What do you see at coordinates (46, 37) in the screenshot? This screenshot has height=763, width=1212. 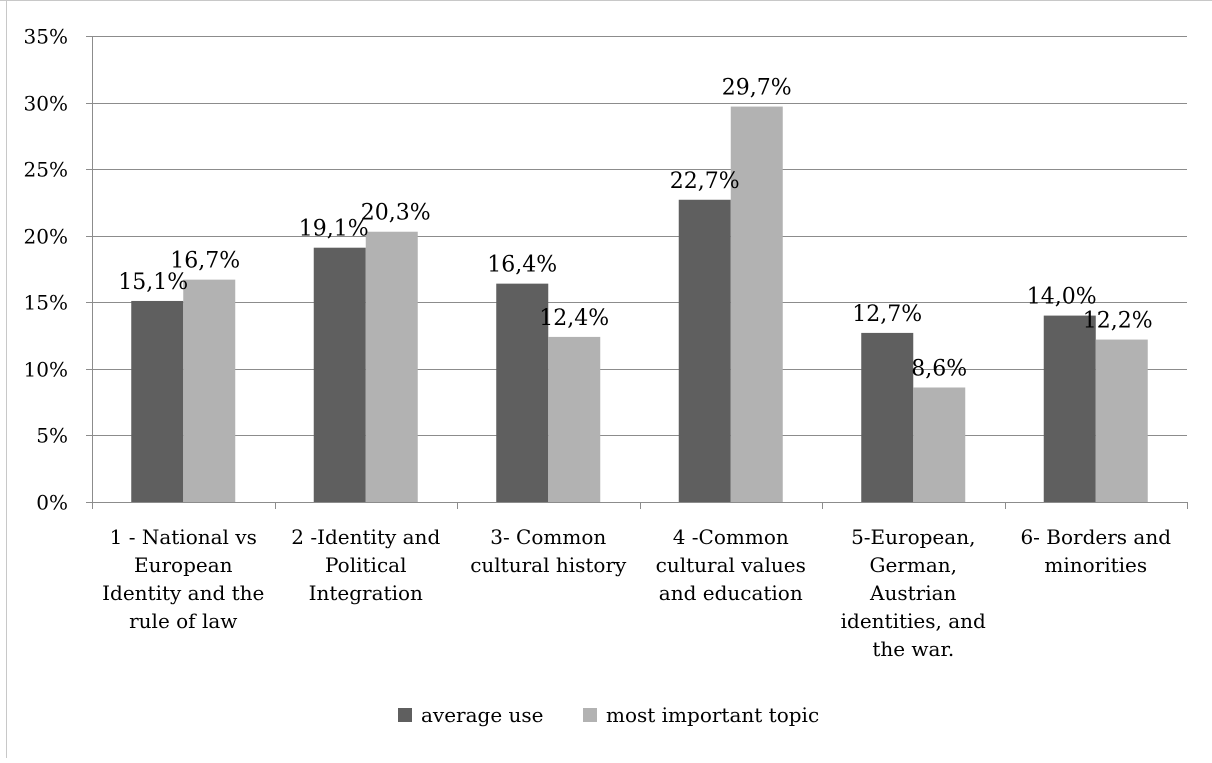 I see `y-tick-label: 35%` at bounding box center [46, 37].